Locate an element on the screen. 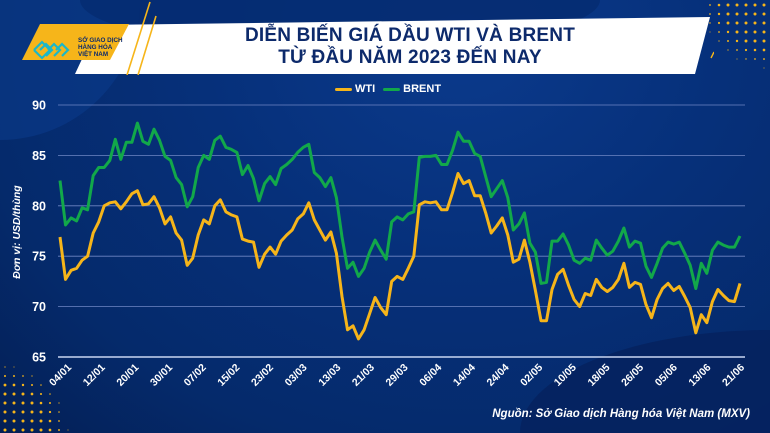 This screenshot has width=770, height=433. x-tick-label: 18/05 is located at coordinates (598, 375).